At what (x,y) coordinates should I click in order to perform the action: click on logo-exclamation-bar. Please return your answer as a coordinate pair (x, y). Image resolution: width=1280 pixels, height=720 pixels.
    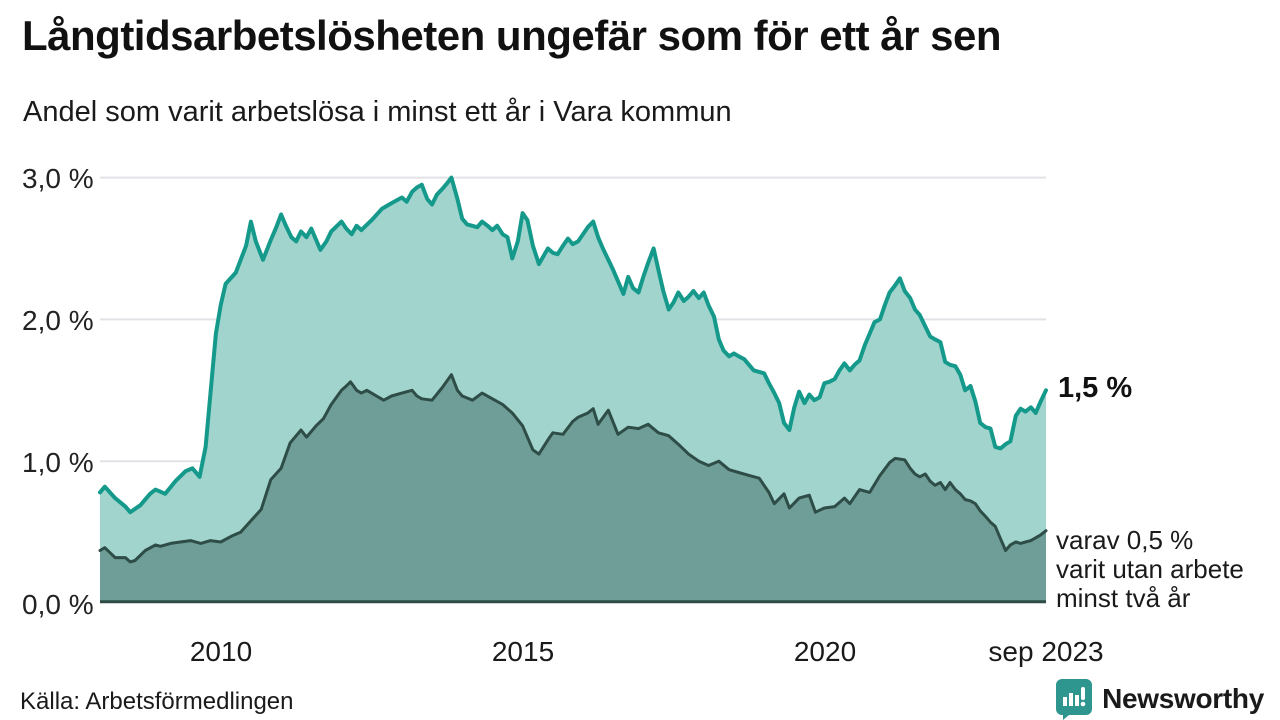
    Looking at the image, I should click on (1083, 693).